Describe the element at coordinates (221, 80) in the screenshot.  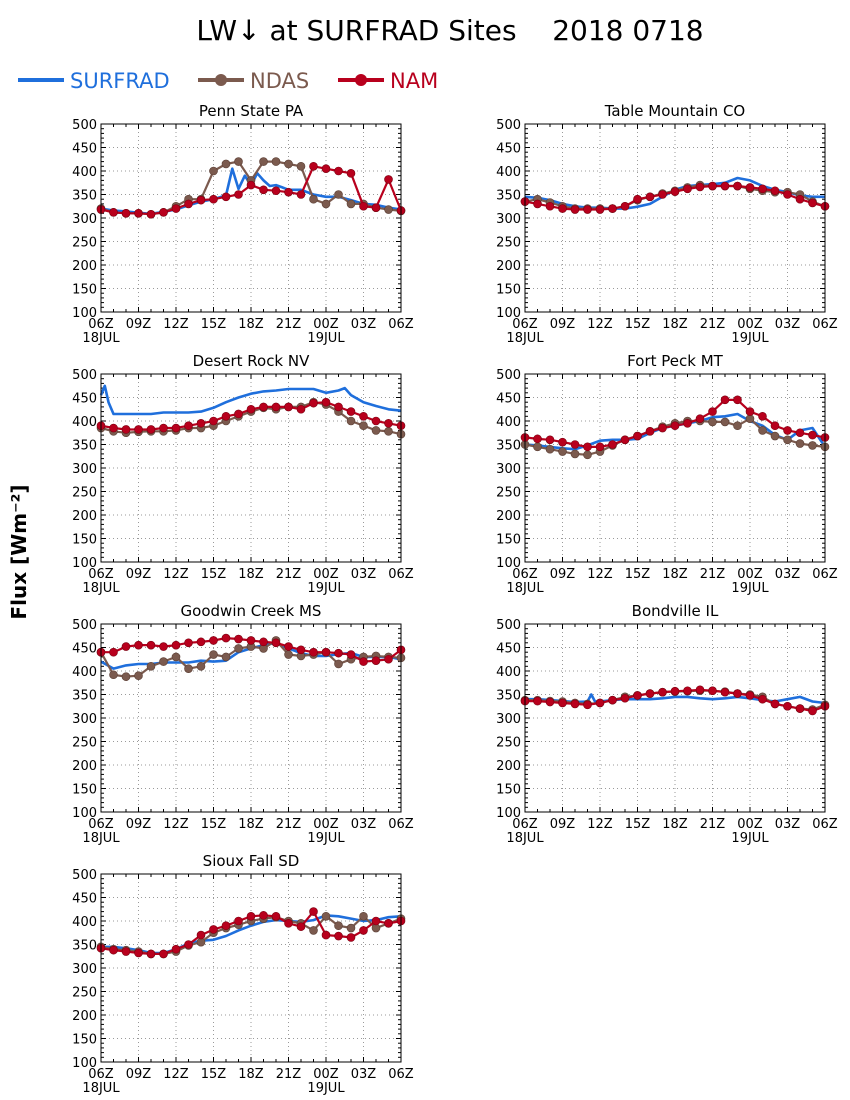
I see `legend-marker` at that location.